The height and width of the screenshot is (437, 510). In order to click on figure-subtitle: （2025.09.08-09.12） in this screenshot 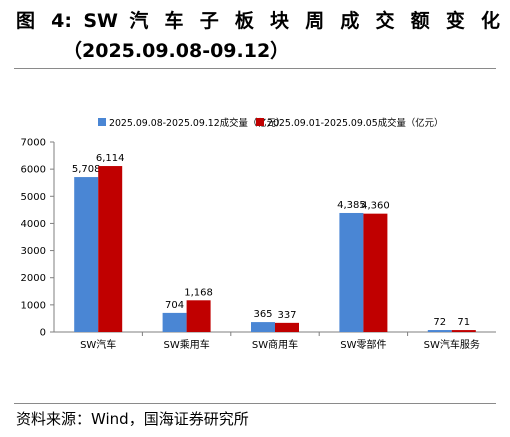, I will do `click(176, 51)`.